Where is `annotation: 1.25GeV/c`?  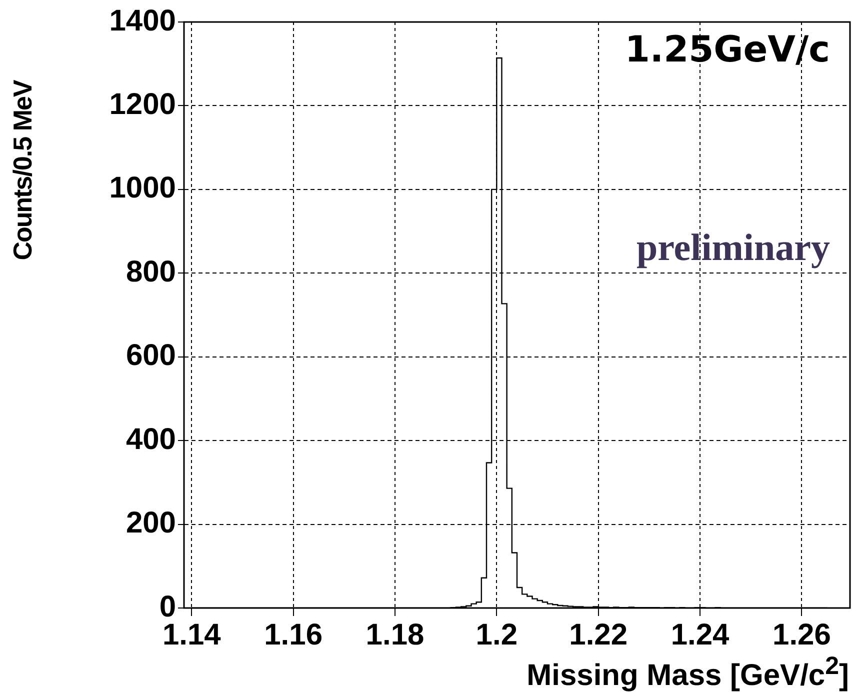 annotation: 1.25GeV/c is located at coordinates (727, 49).